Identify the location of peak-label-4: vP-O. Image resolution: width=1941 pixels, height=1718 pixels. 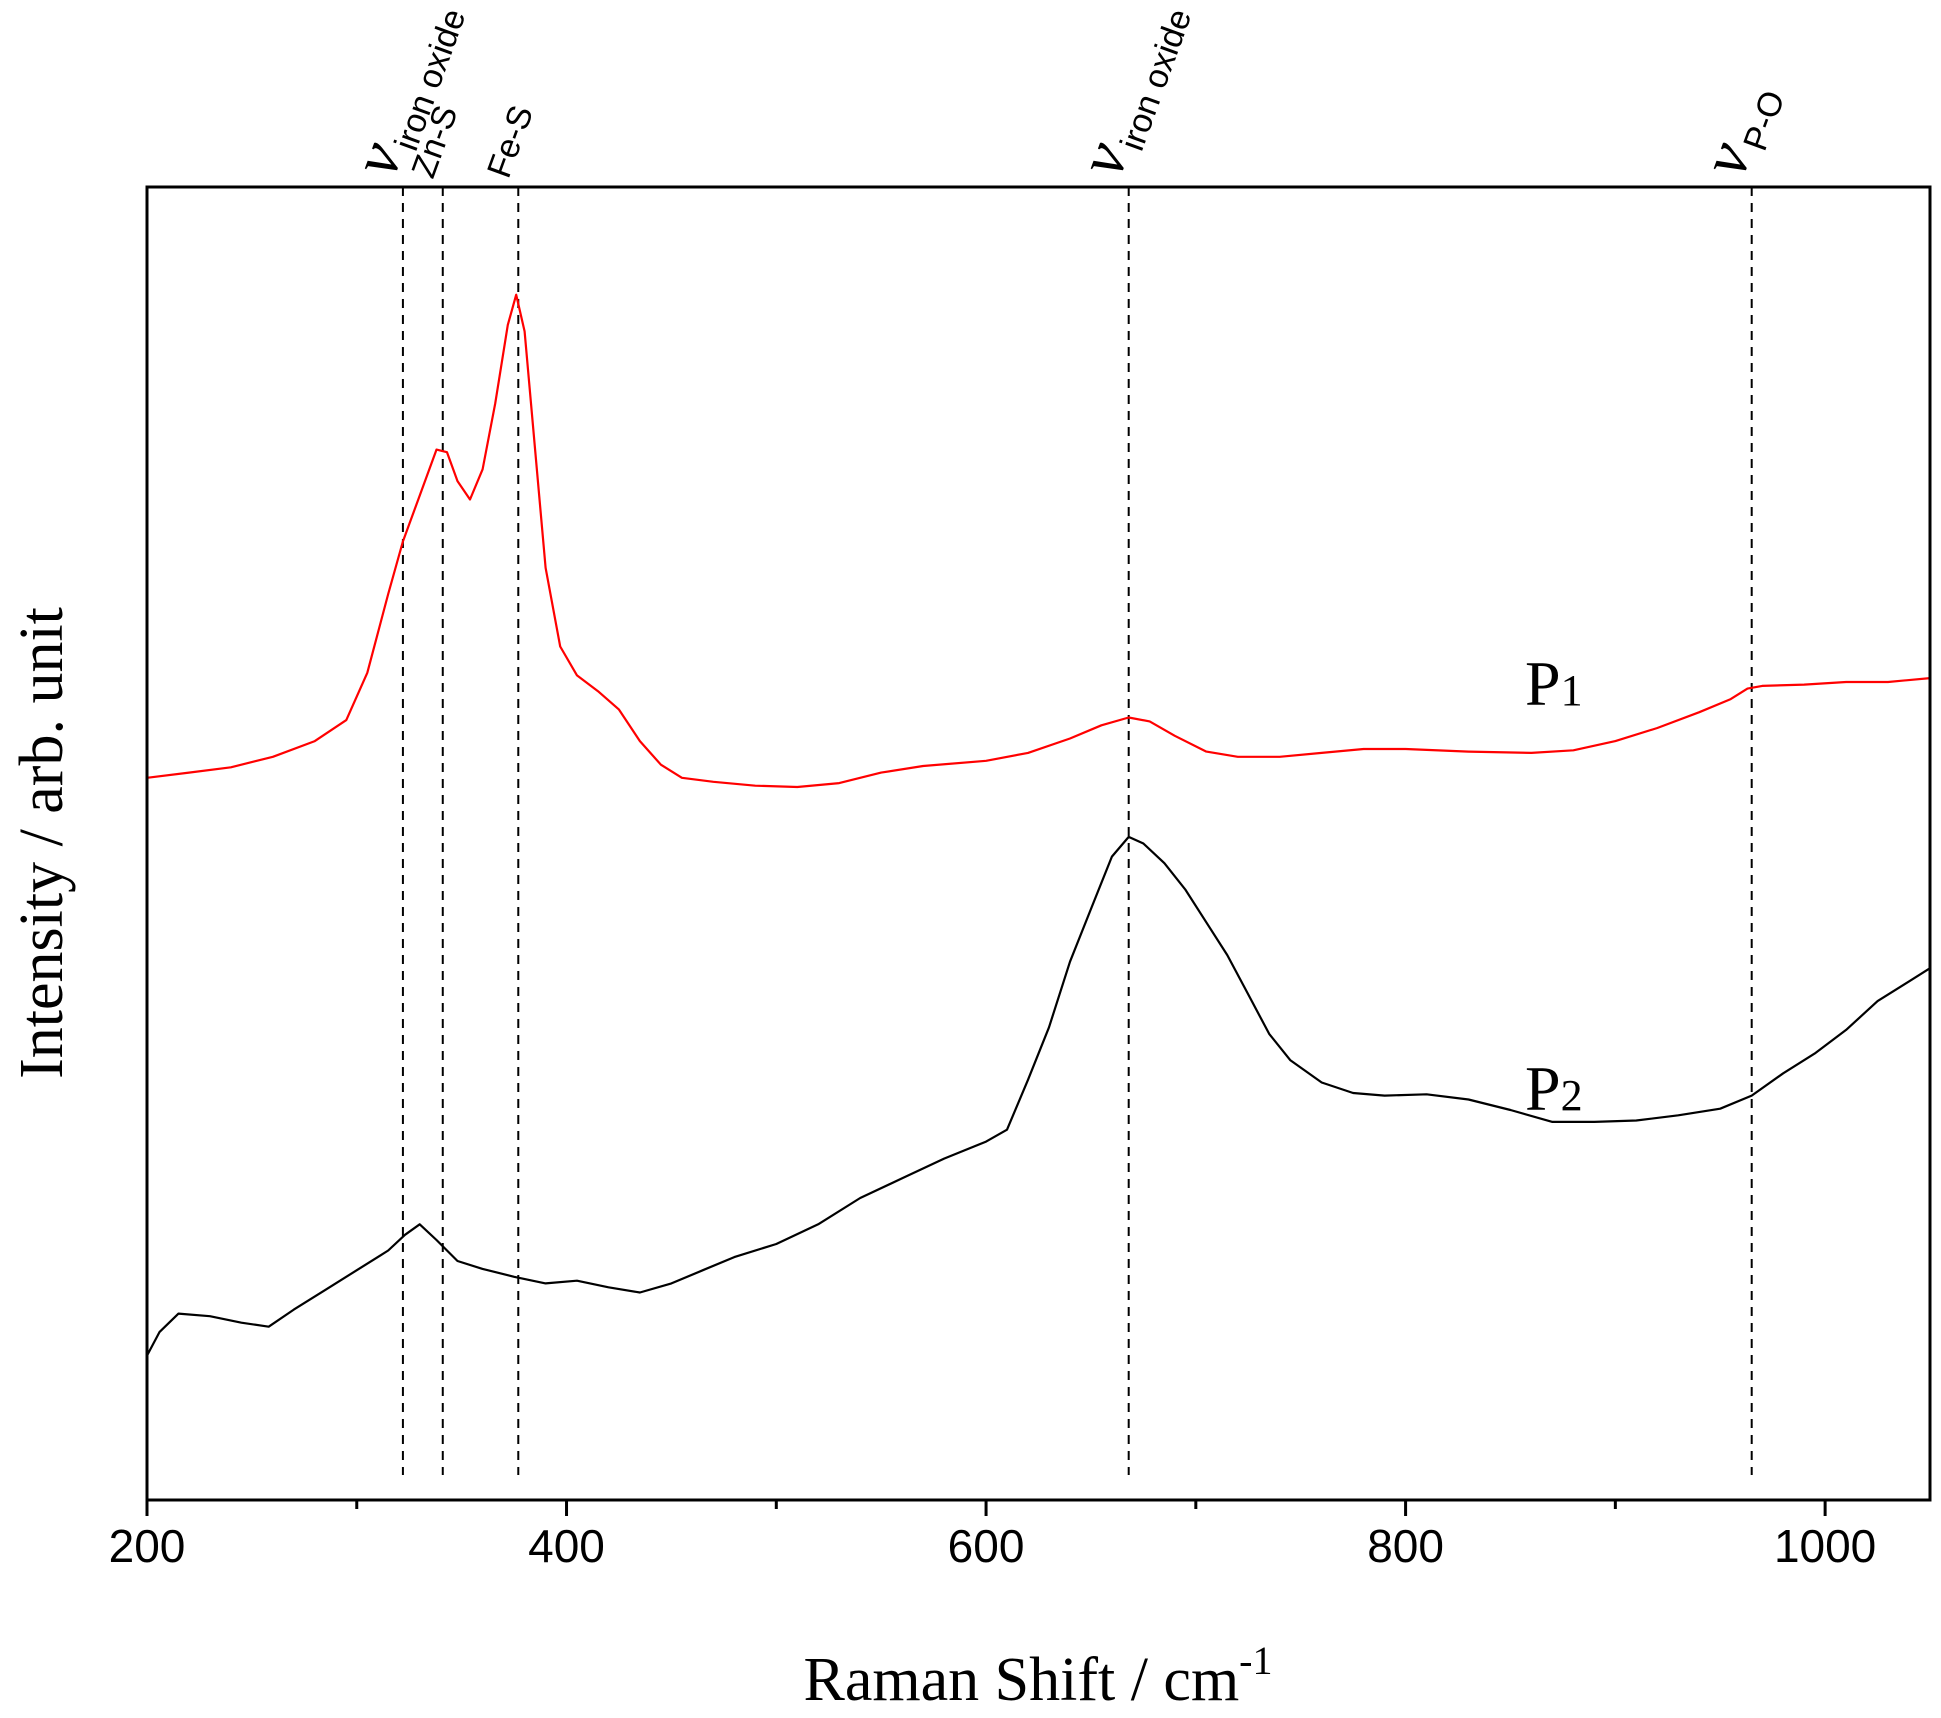
(1739, 129).